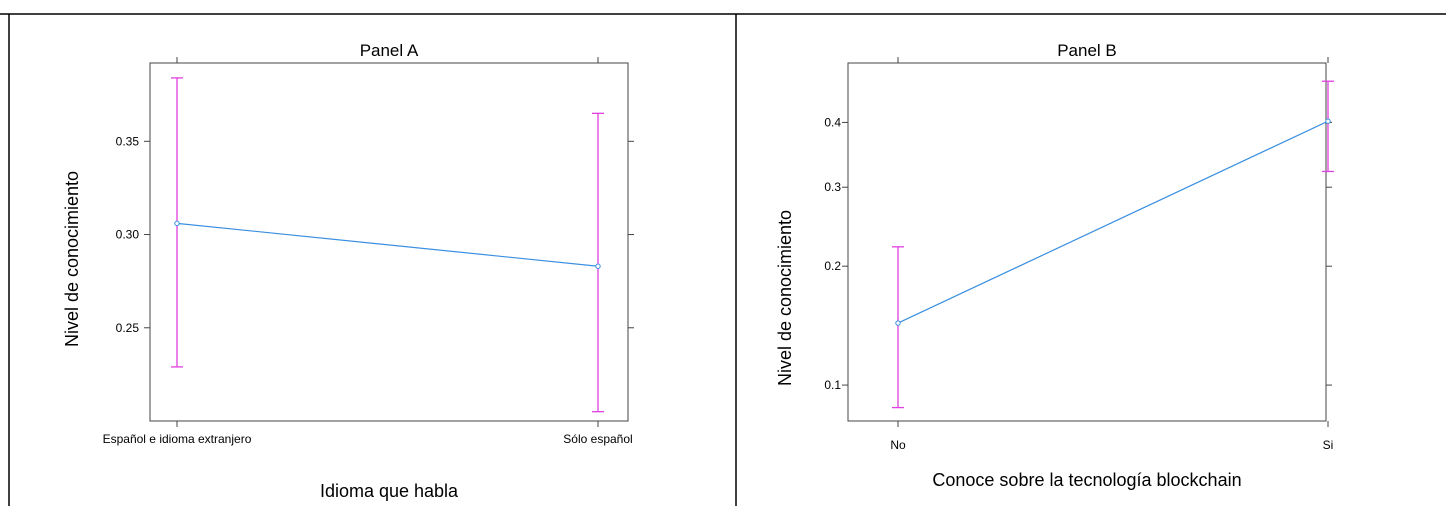 This screenshot has height=506, width=1446. Describe the element at coordinates (898, 445) in the screenshot. I see `panel-b-x-tick-label-0: No` at that location.